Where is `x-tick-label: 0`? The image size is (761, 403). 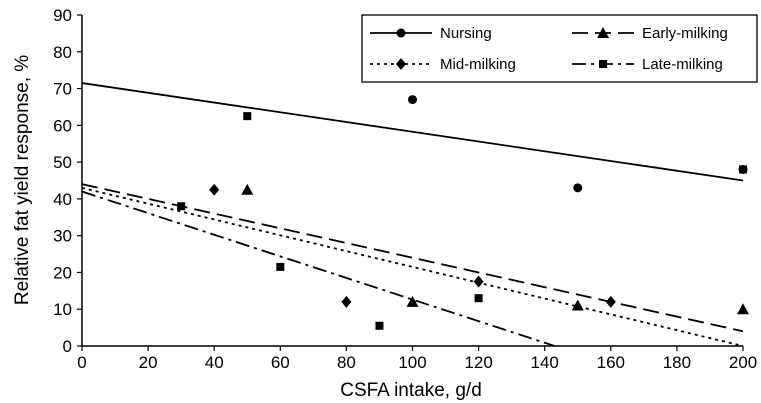
x-tick-label: 0 is located at coordinates (81, 362).